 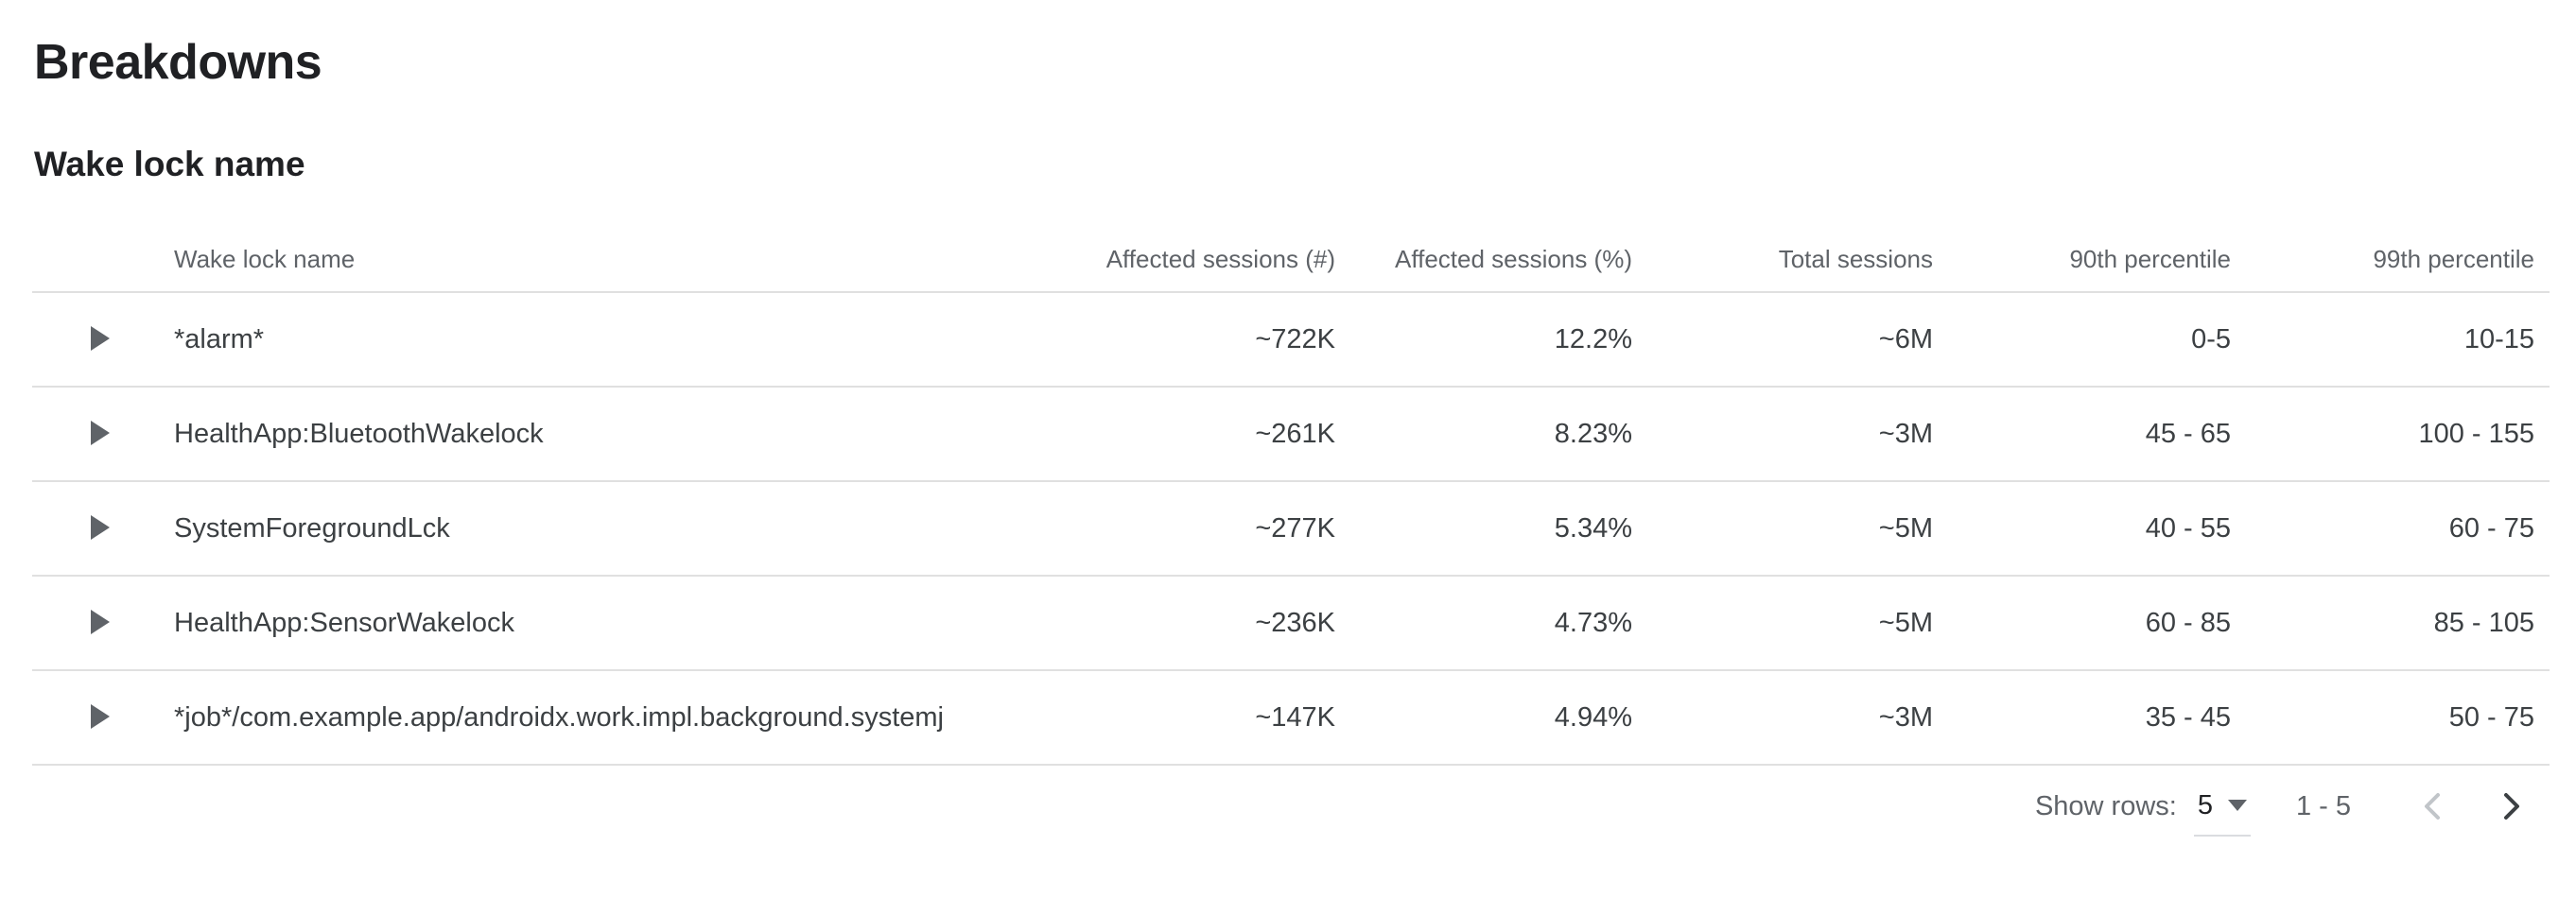 I want to click on chevron-right-icon, so click(x=2511, y=806).